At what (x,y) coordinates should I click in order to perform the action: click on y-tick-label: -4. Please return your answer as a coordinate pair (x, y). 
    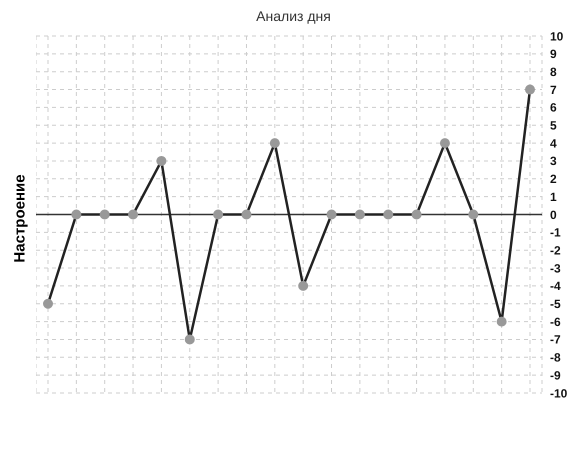
    Looking at the image, I should click on (555, 286).